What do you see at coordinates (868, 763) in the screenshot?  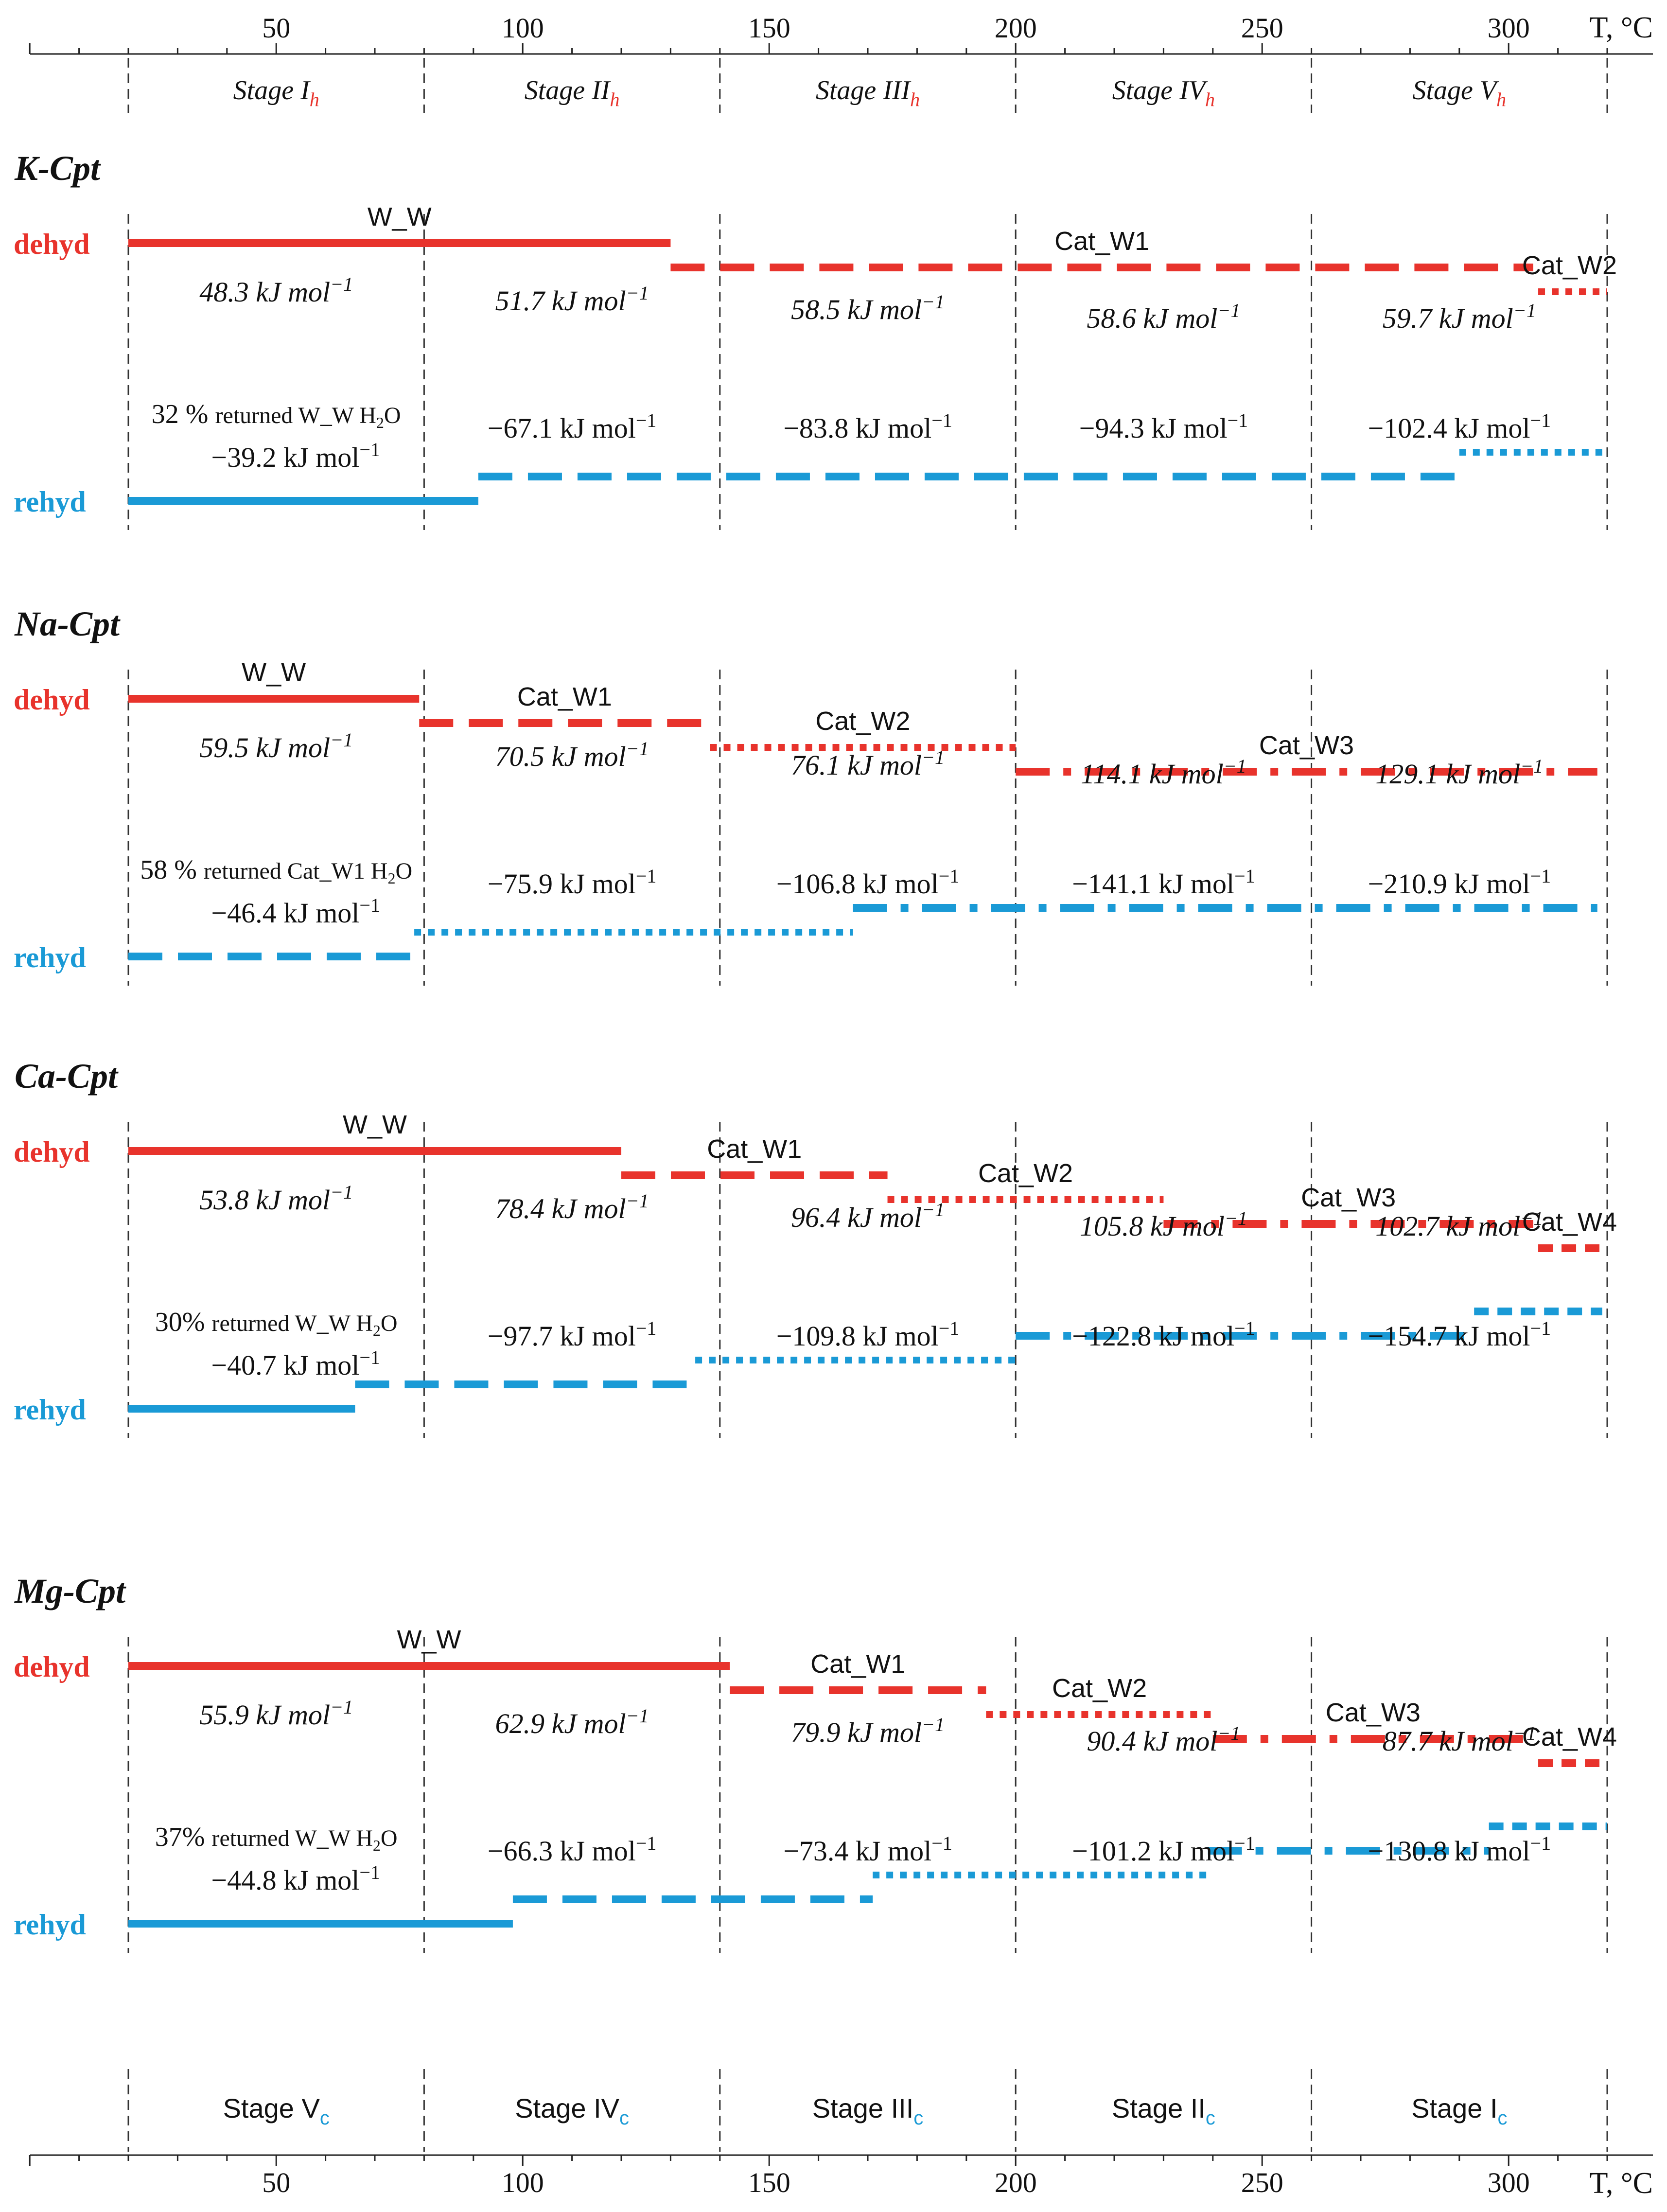 I see `dehyd-energy: 76.1 kJ mol−1` at bounding box center [868, 763].